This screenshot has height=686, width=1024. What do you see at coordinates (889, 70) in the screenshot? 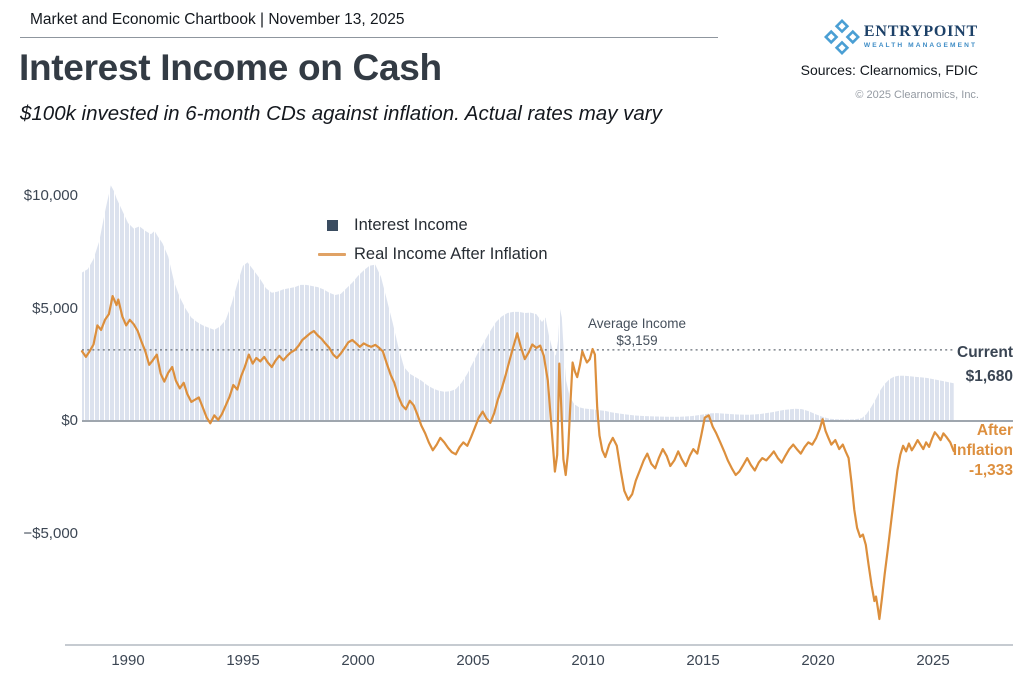
I see `sources-text: Sources: Clearnomics, FDIC` at bounding box center [889, 70].